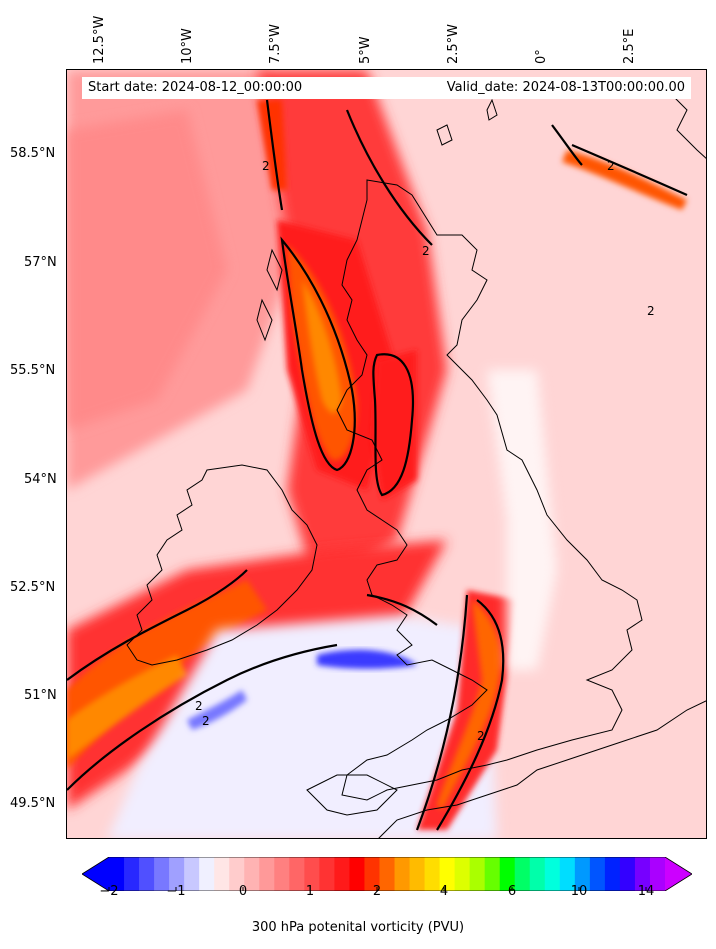 This screenshot has width=716, height=949. What do you see at coordinates (109, 891) in the screenshot?
I see `colorbar-tick-label: −2` at bounding box center [109, 891].